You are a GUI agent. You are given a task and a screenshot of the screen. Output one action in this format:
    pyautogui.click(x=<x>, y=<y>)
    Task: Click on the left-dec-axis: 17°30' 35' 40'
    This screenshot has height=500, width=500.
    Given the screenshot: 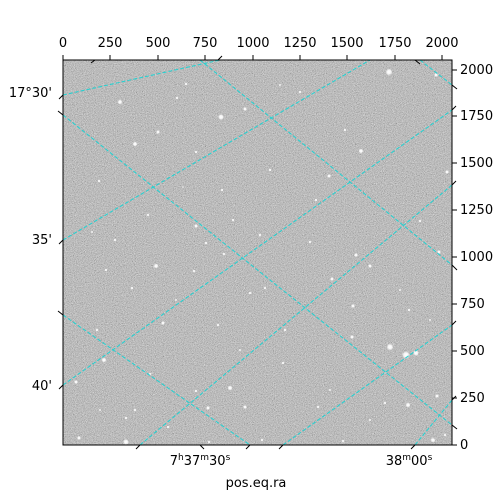 What is the action you would take?
    pyautogui.click(x=30, y=240)
    